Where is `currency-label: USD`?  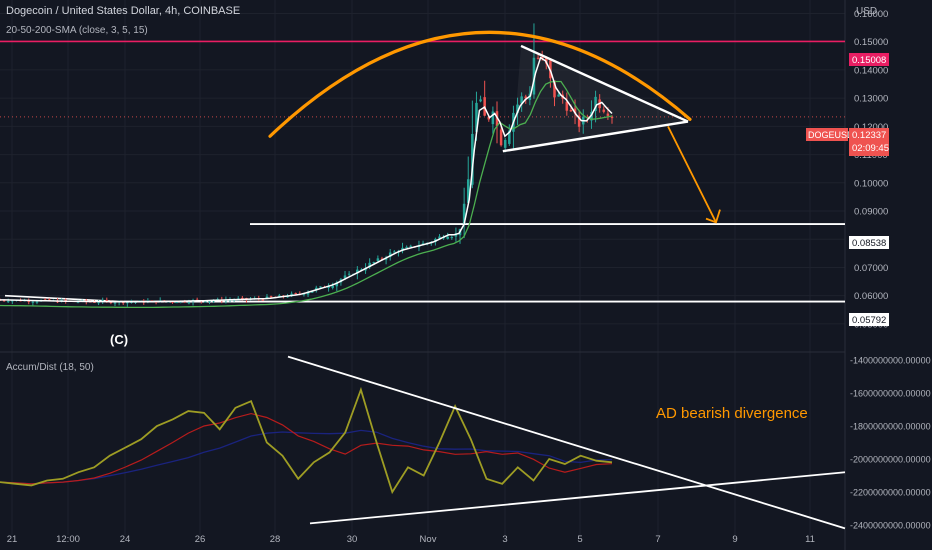 currency-label: USD is located at coordinates (866, 11).